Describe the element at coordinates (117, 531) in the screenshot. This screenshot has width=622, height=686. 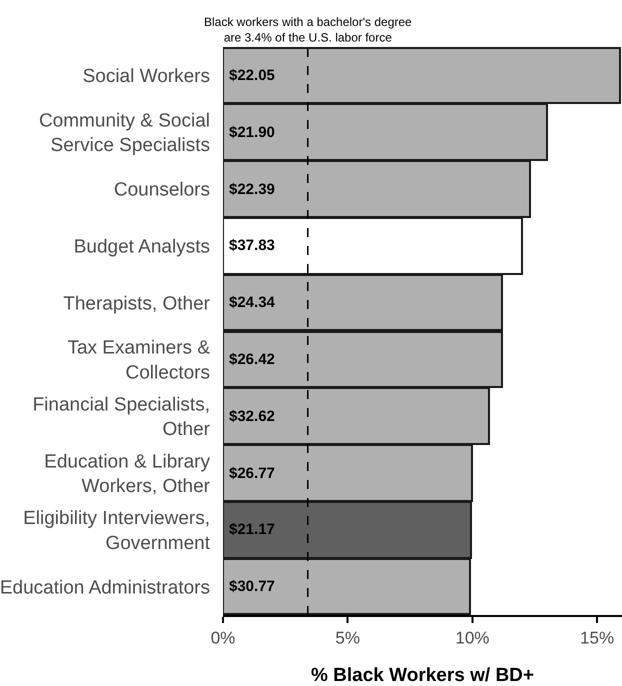
I see `y-tick-label: Eligibility Interviewers, Government` at that location.